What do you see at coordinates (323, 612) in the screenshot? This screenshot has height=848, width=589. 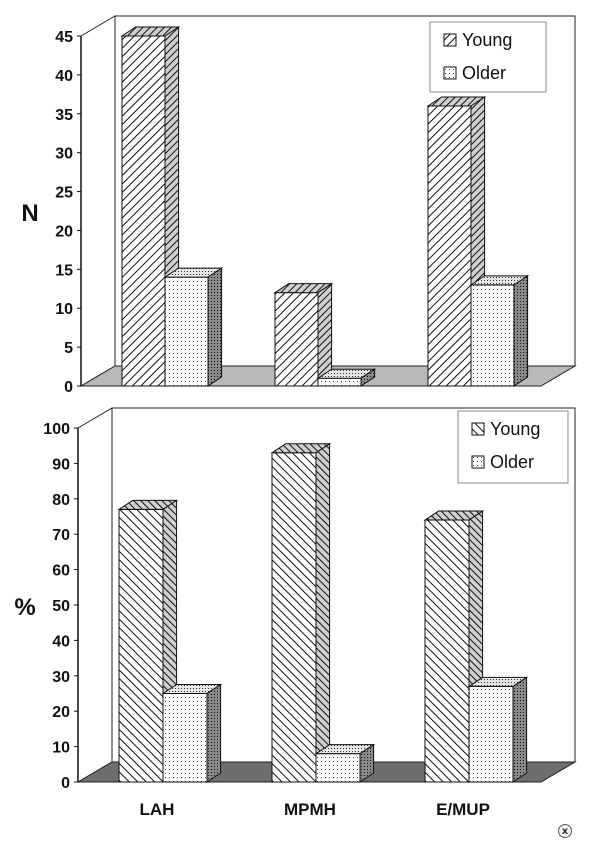 I see `bar-young-mpmh-side` at bounding box center [323, 612].